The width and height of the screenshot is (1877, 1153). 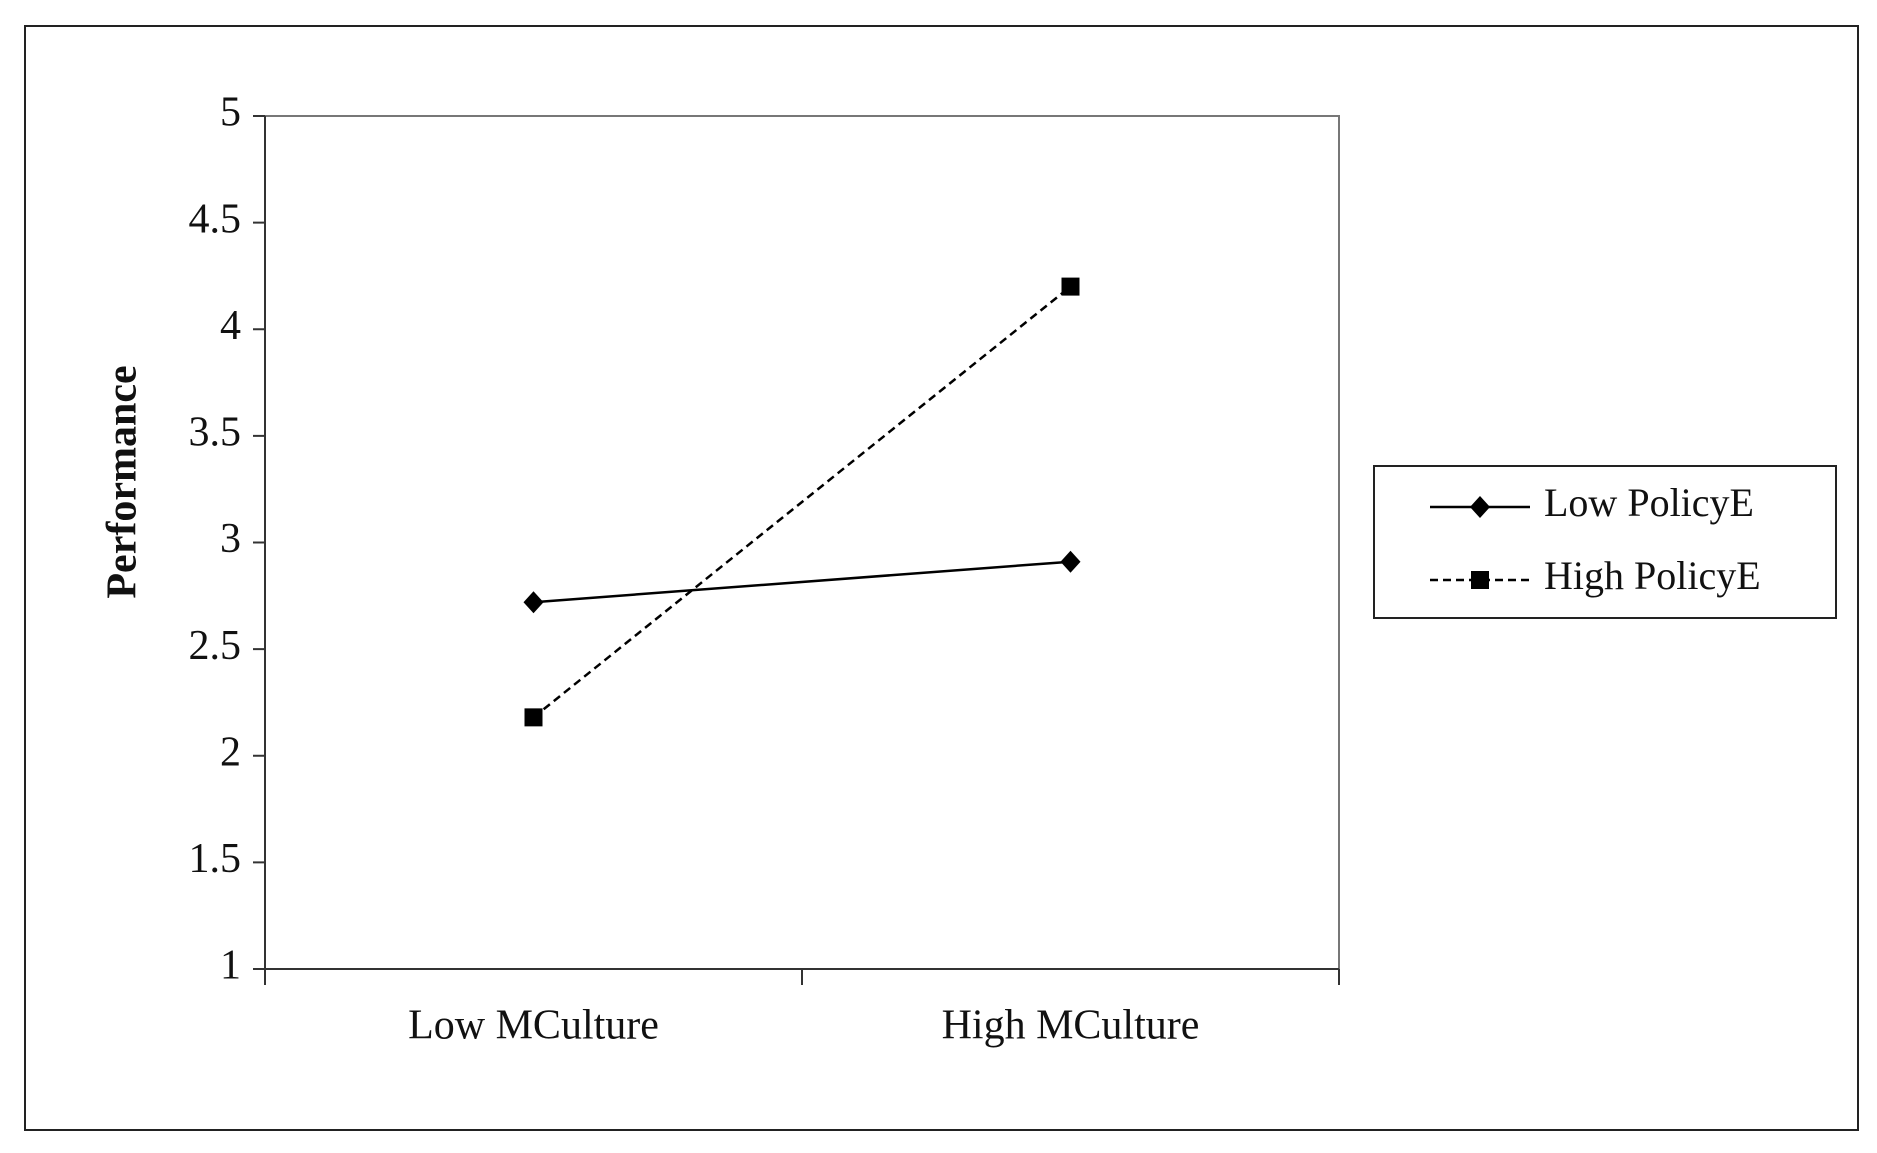 What do you see at coordinates (230, 966) in the screenshot?
I see `y-tick-label: 1` at bounding box center [230, 966].